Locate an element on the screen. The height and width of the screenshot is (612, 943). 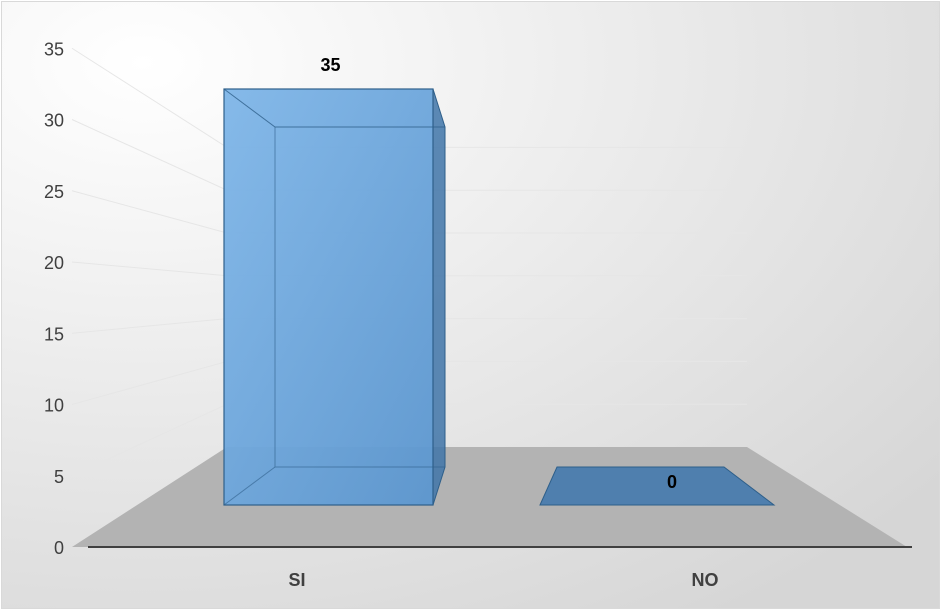
x-category-label: SI is located at coordinates (296, 580).